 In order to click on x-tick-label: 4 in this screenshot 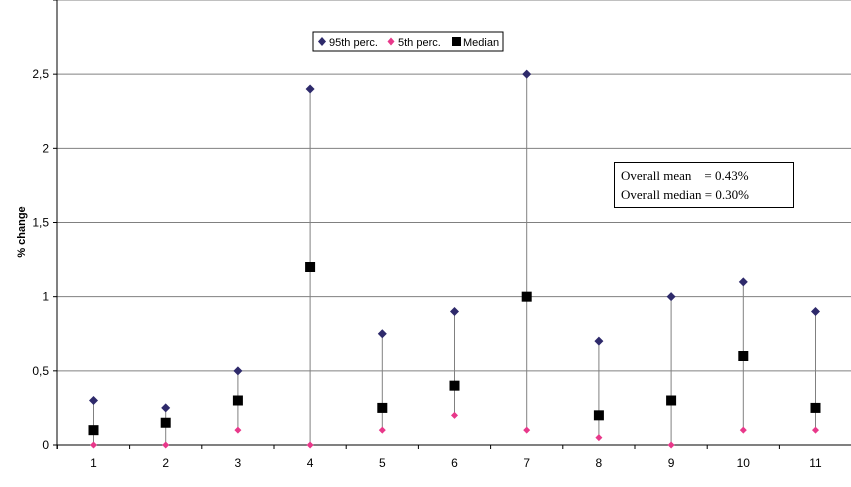, I will do `click(310, 463)`.